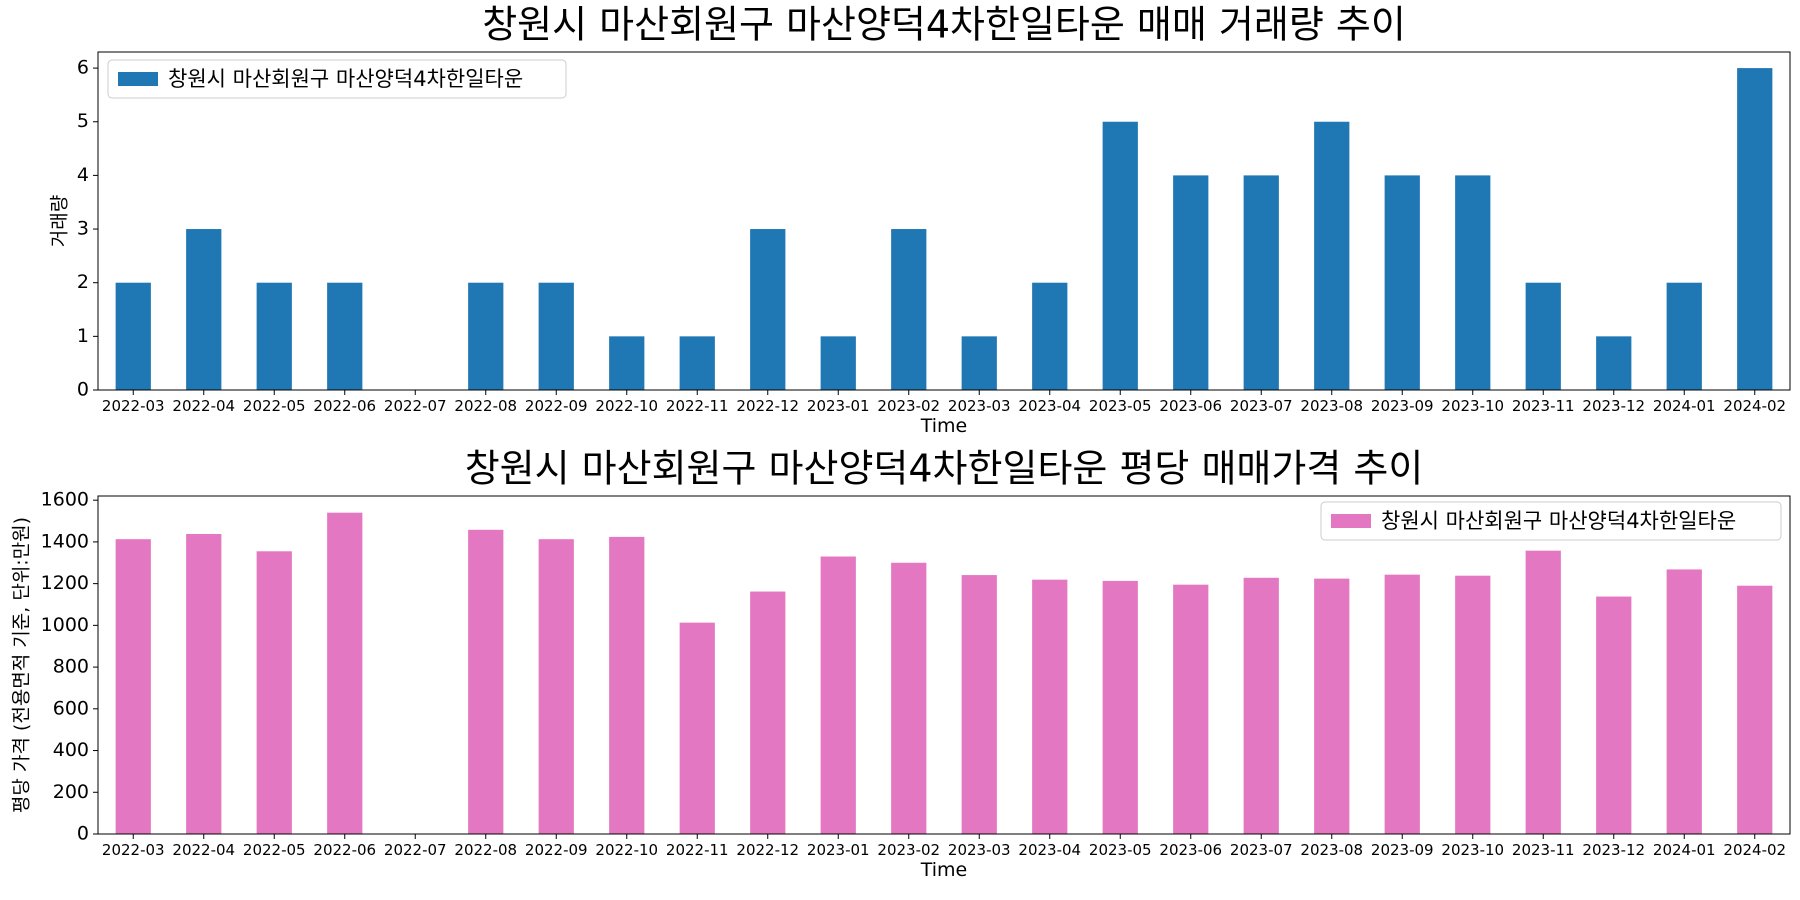  I want to click on x-tick-label: 2022-06, so click(344, 406).